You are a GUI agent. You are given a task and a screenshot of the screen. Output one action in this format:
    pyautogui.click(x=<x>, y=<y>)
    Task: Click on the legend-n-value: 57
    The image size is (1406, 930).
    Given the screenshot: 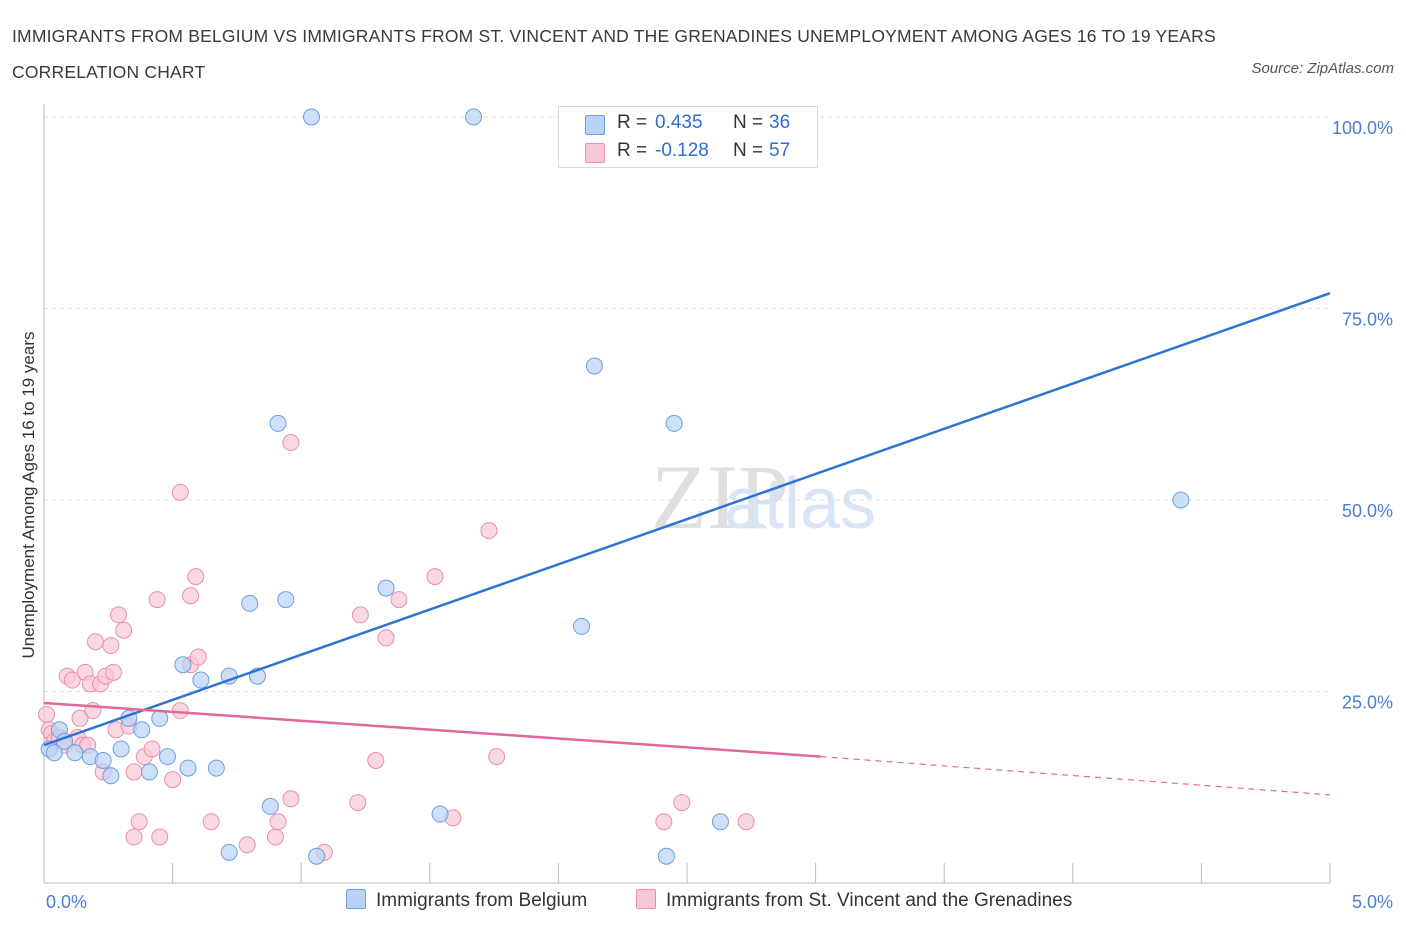 What is the action you would take?
    pyautogui.click(x=780, y=150)
    